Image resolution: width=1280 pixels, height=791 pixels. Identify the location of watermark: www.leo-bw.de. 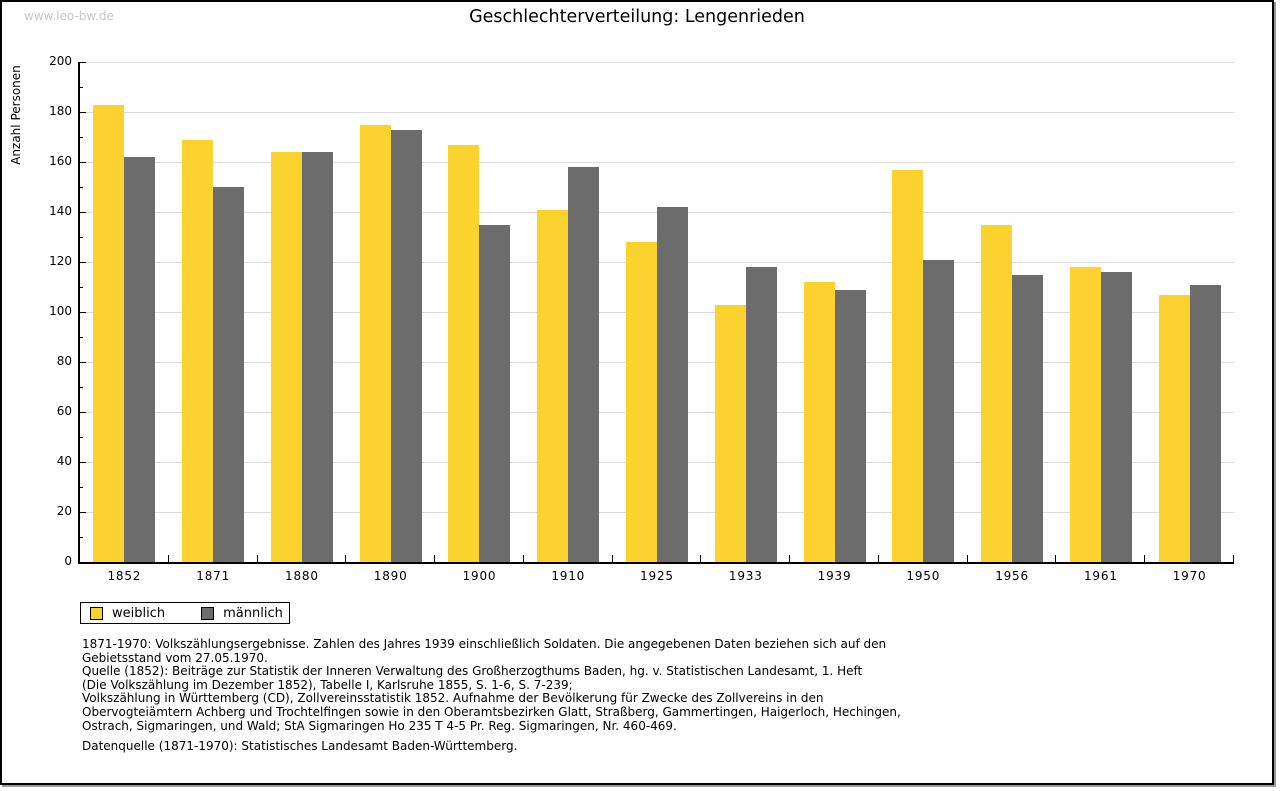
(69, 16).